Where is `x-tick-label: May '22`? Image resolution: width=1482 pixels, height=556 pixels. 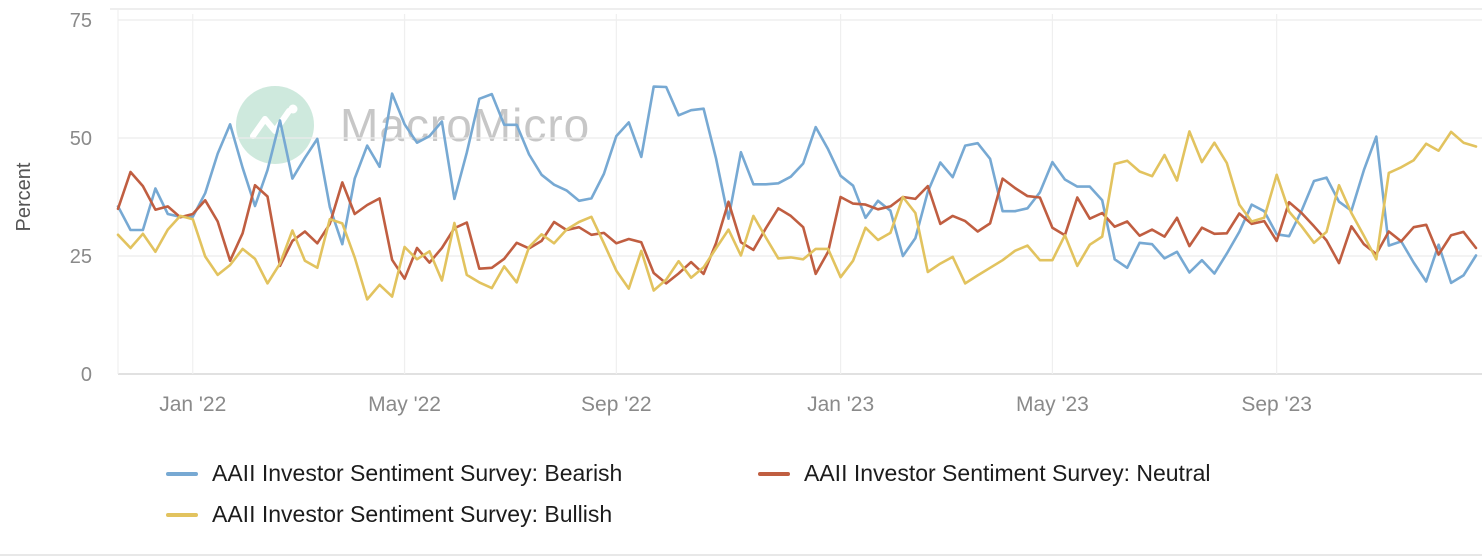
x-tick-label: May '22 is located at coordinates (404, 404).